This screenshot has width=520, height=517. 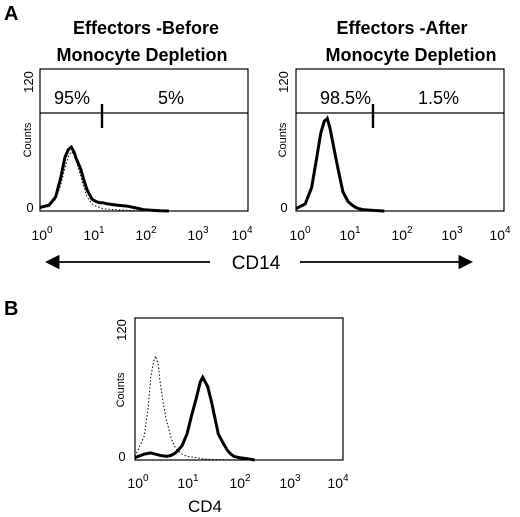 What do you see at coordinates (283, 207) in the screenshot?
I see `panel-a-after-ytick-bottom: 0` at bounding box center [283, 207].